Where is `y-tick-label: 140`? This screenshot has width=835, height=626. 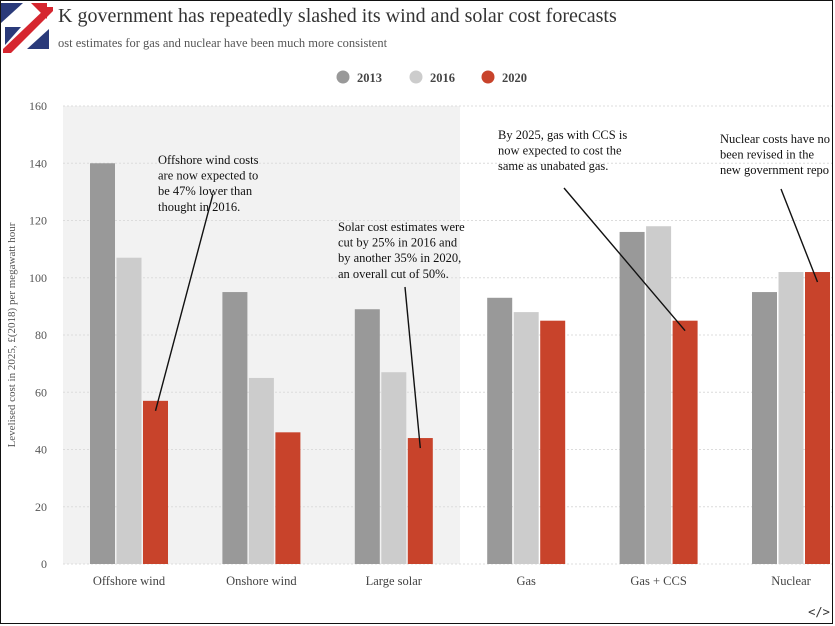 y-tick-label: 140 is located at coordinates (38, 163).